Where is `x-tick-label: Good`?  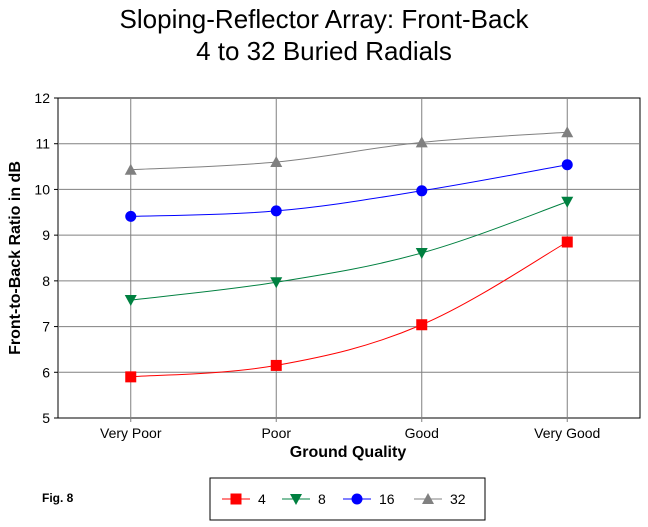
x-tick-label: Good is located at coordinates (422, 433).